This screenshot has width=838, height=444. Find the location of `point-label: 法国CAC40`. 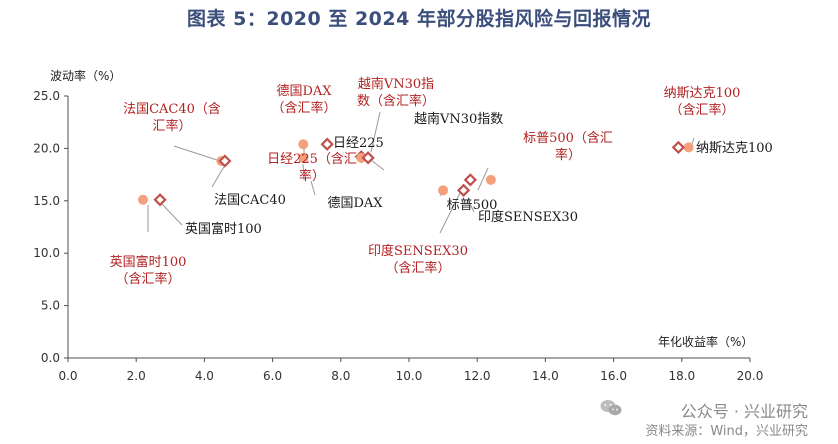

point-label: 法国CAC40 is located at coordinates (250, 200).